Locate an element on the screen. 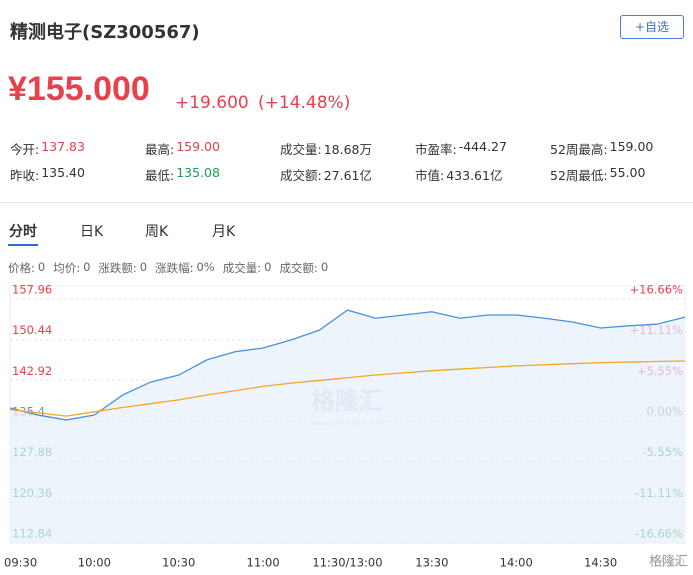 The image size is (693, 575). x-tick-label: 15:00 is located at coordinates (668, 563).